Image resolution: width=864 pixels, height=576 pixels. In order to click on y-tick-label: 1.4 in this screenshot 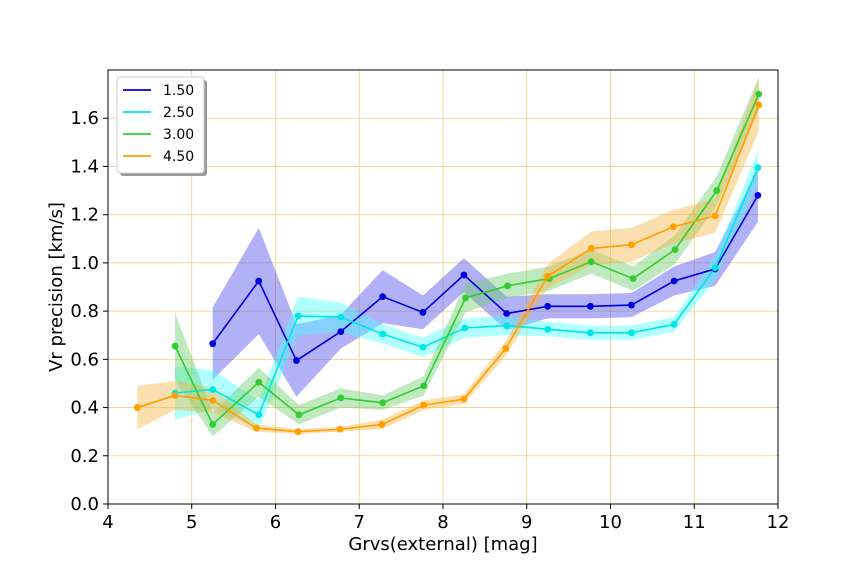, I will do `click(84, 166)`.